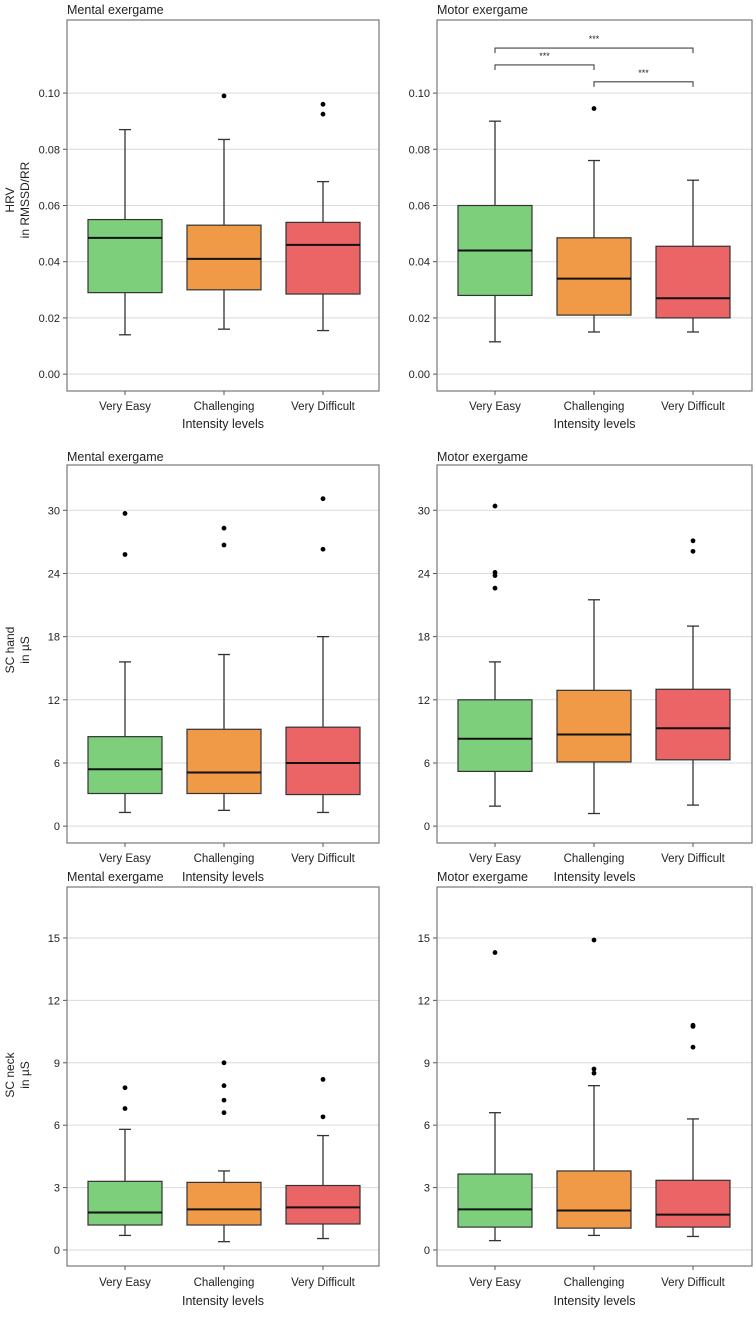 The image size is (756, 1342). What do you see at coordinates (419, 263) in the screenshot?
I see `y-tick-label: 0.04` at bounding box center [419, 263].